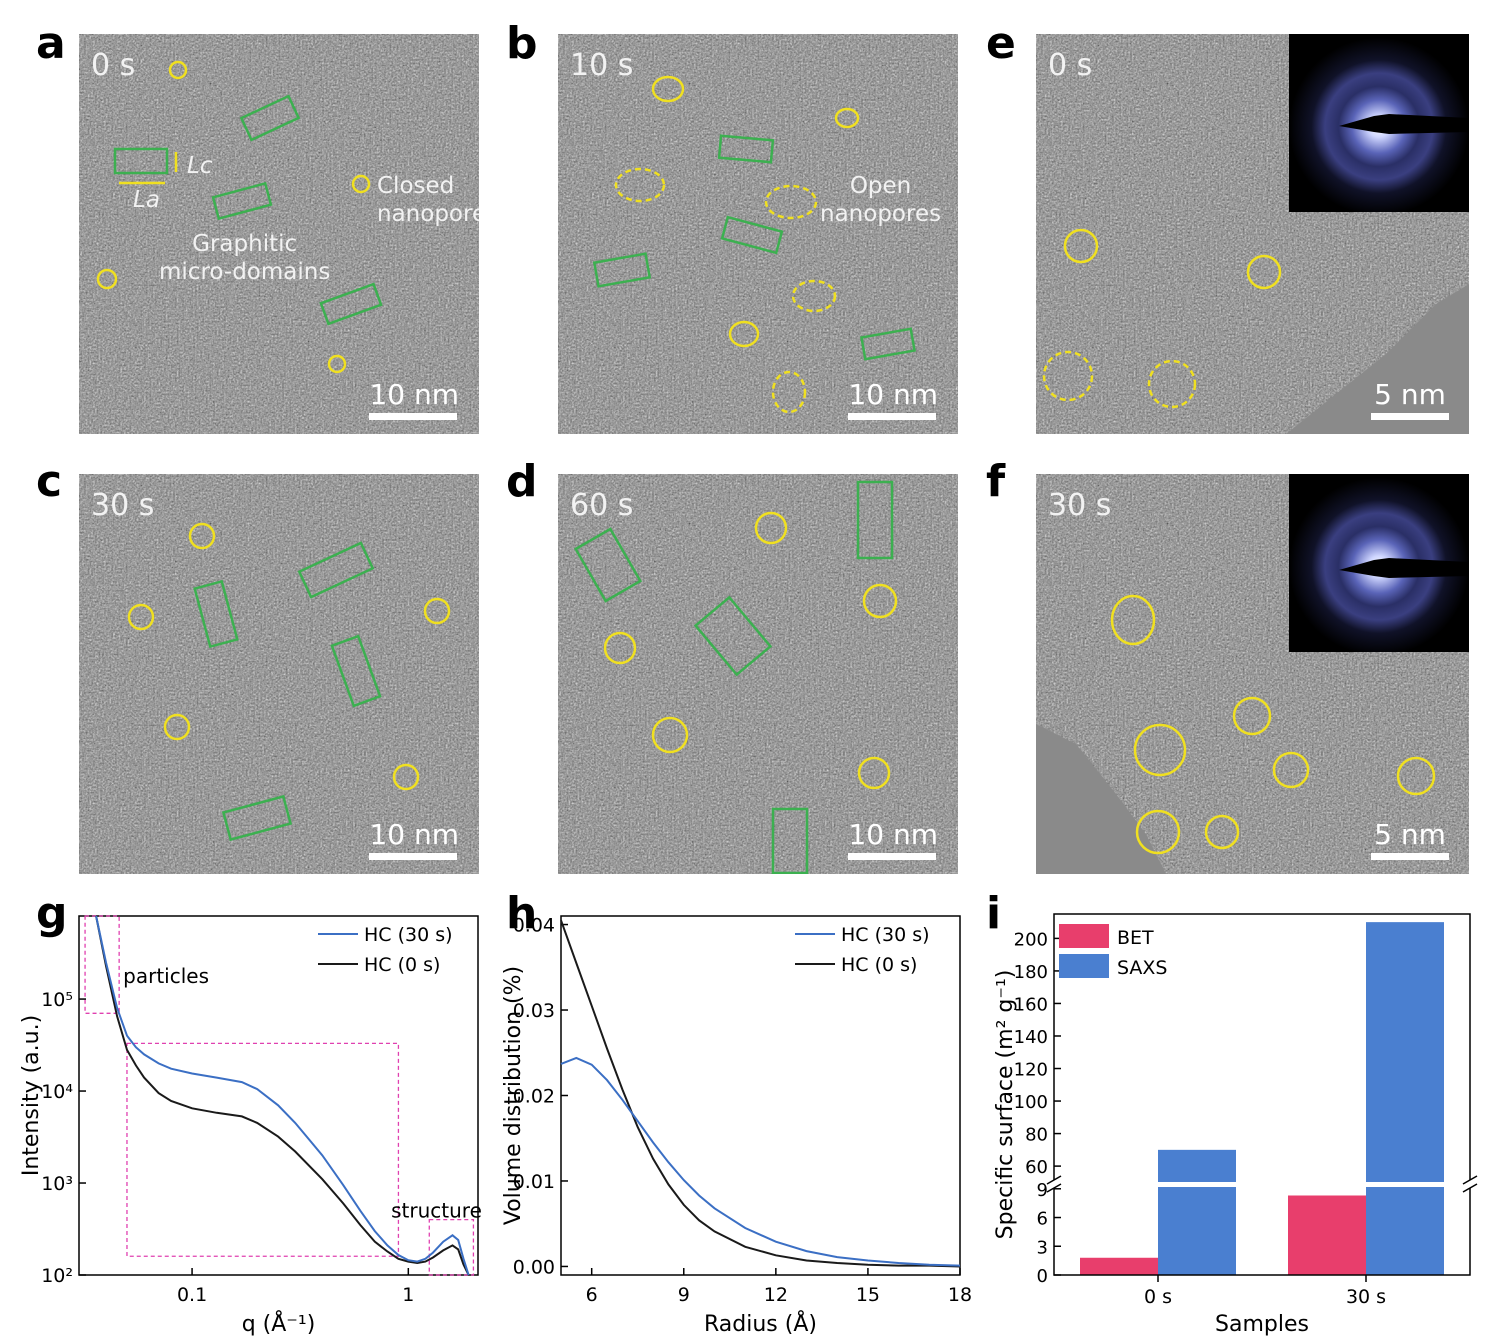 This screenshot has height=1341, width=1487. Describe the element at coordinates (57, 1000) in the screenshot. I see `y-tick-label: 10⁵` at that location.